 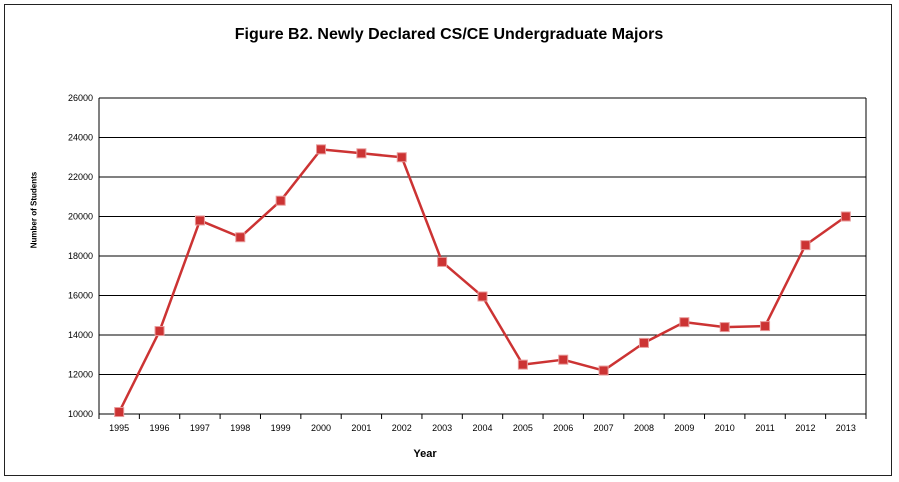 What do you see at coordinates (240, 428) in the screenshot?
I see `x-tick-label: 1998` at bounding box center [240, 428].